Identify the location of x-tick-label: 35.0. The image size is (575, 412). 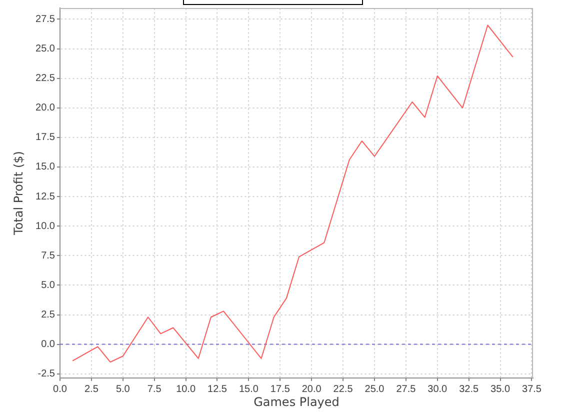
(500, 389).